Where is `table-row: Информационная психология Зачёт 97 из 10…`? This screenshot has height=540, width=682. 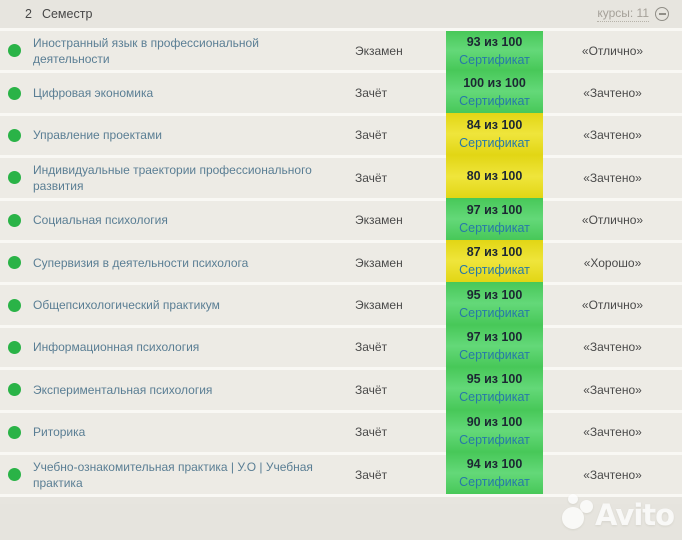
table-row: Информационная психология Зачёт 97 из 10… is located at coordinates (341, 346).